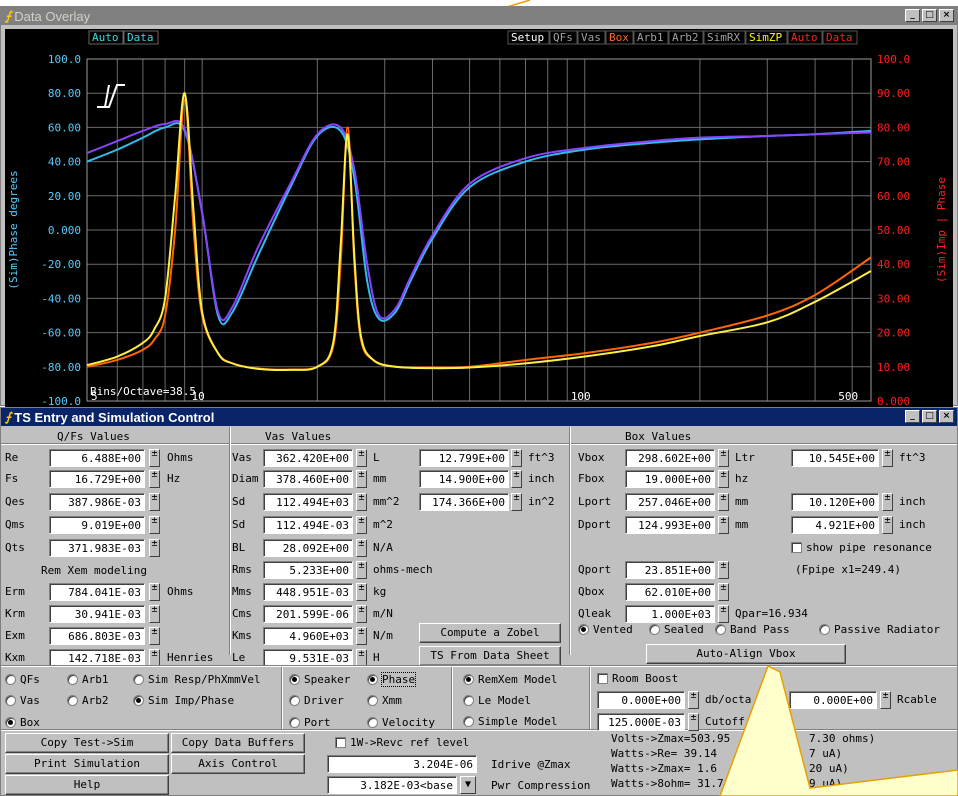 This screenshot has width=958, height=796. I want to click on value-field: 257.046E+00, so click(670, 502).